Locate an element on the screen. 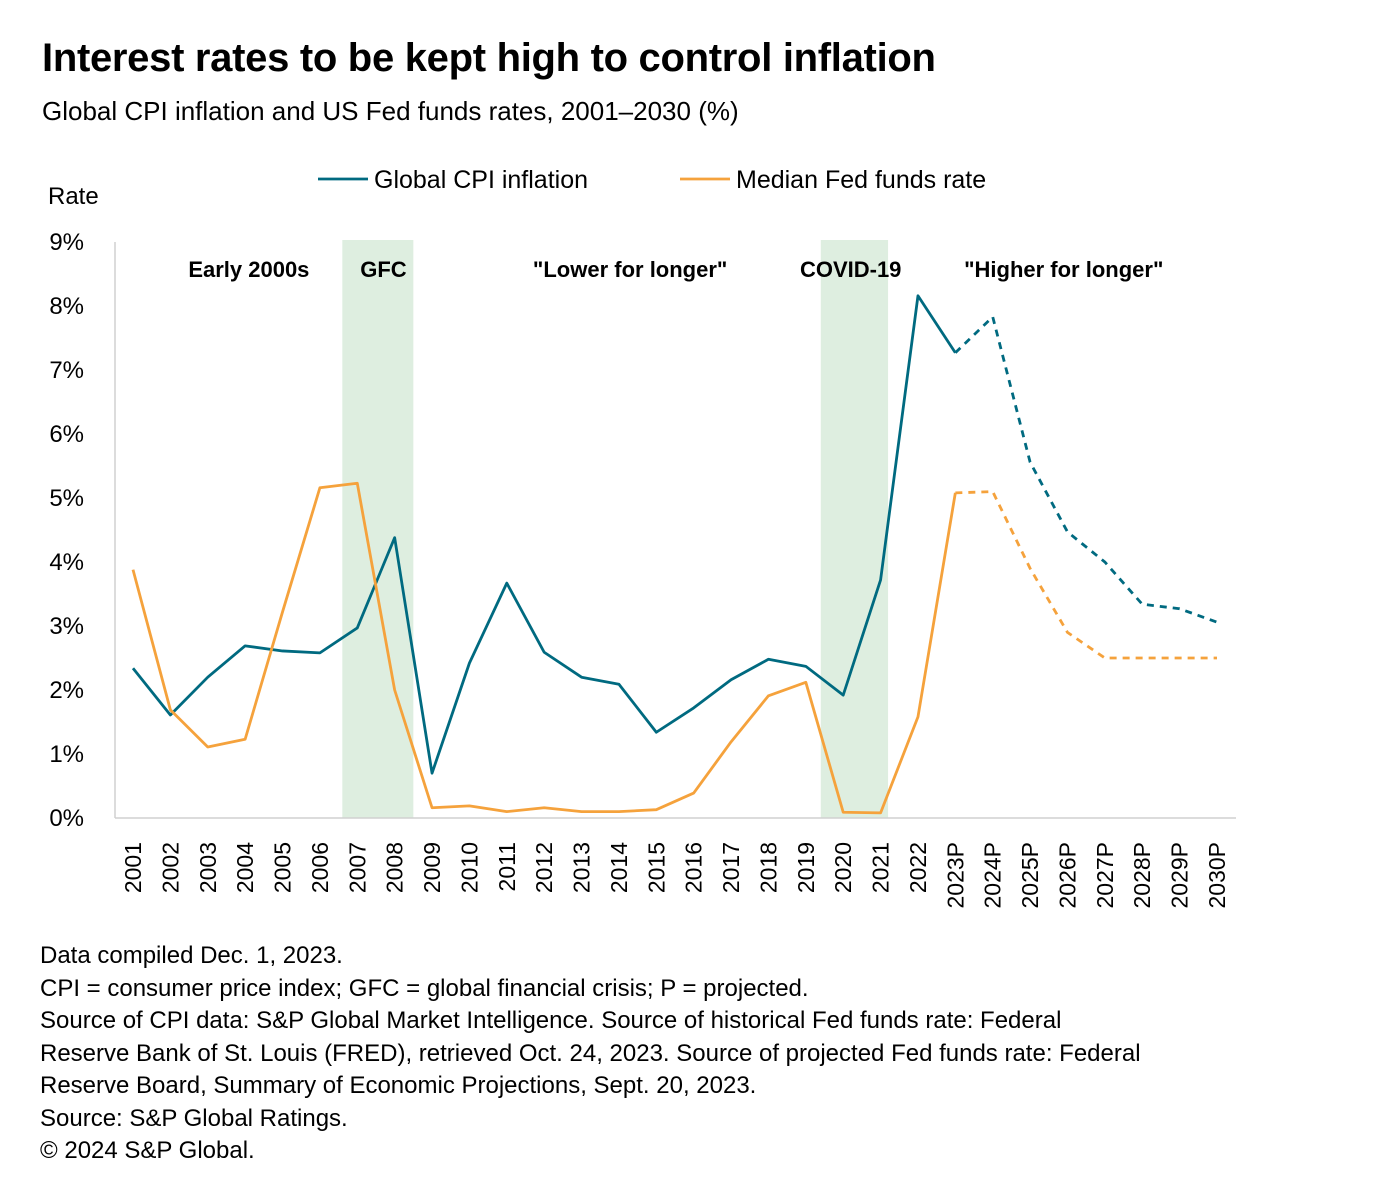  x-tick-label: 2006 is located at coordinates (320, 867).